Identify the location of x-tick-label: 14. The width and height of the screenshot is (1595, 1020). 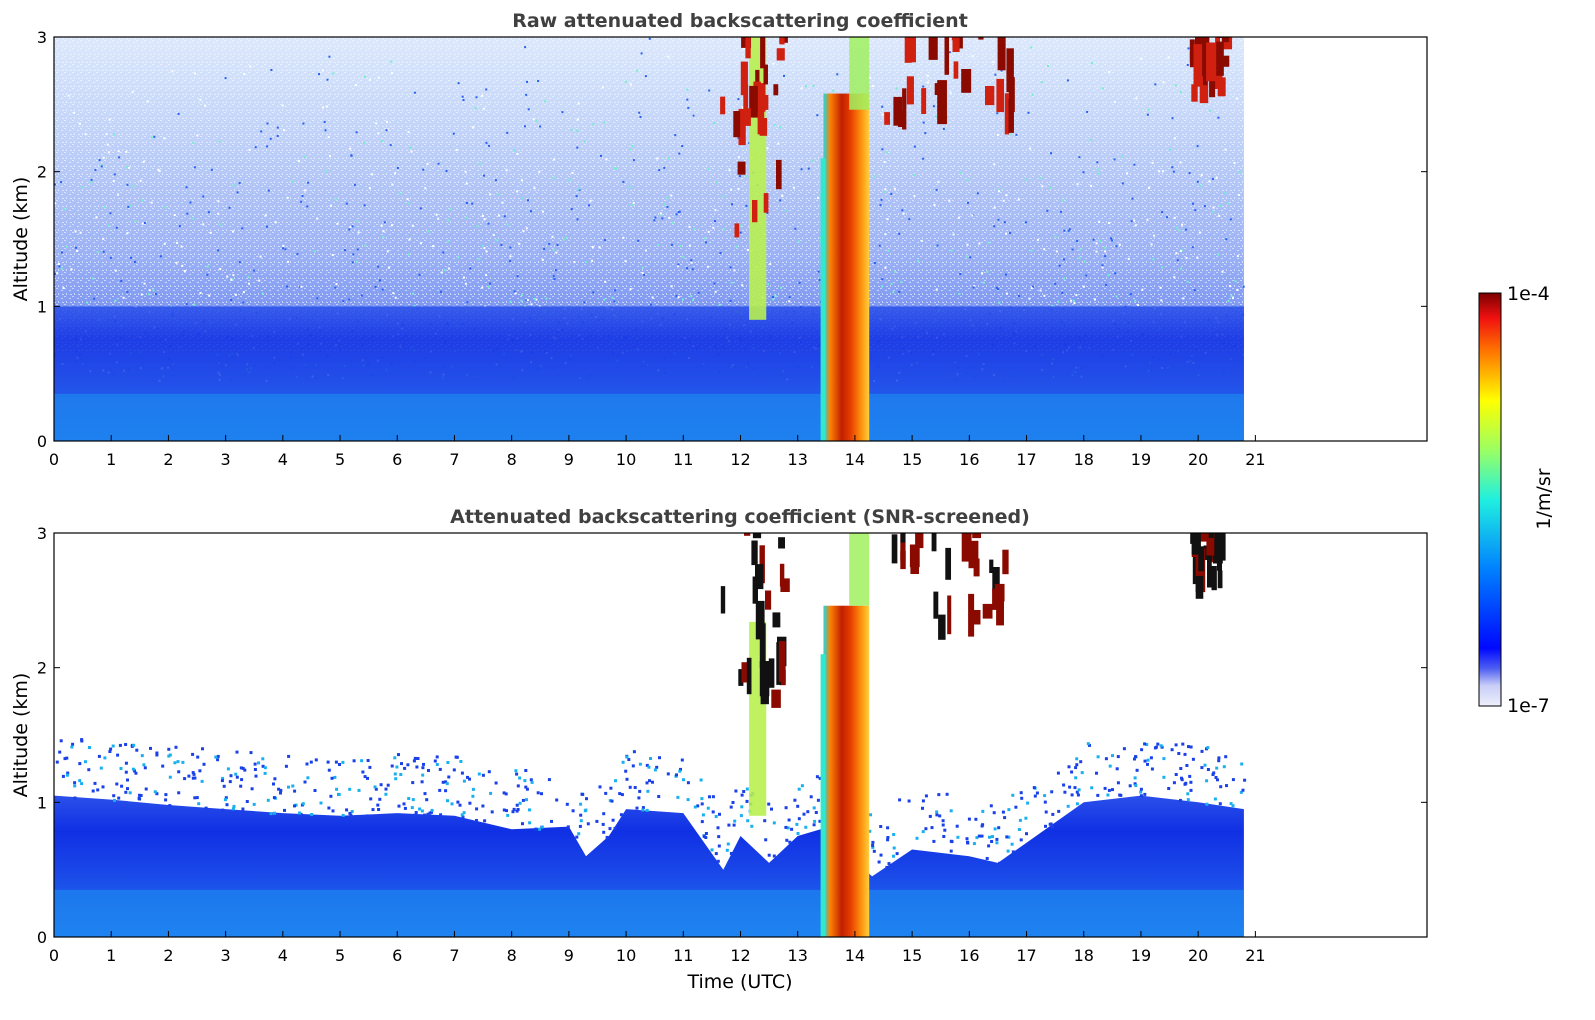
(855, 955).